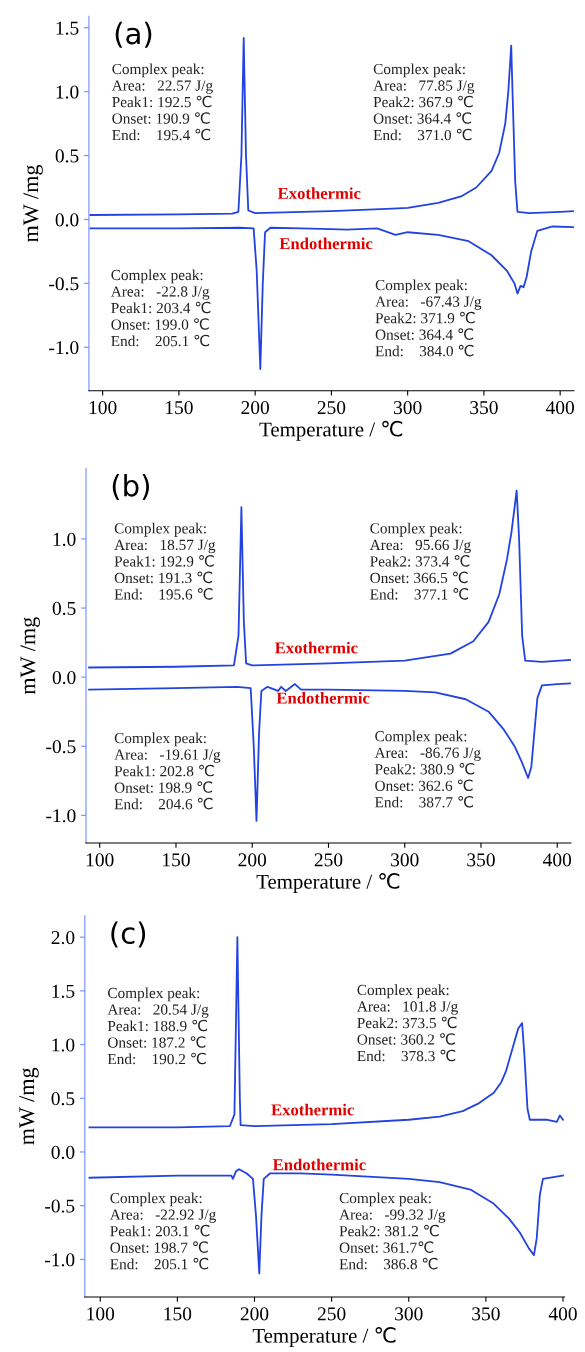 The image size is (585, 1352). What do you see at coordinates (420, 561) in the screenshot?
I see `annotation: Complex peak: Area: 95.66 J/g Peak2: 373.4 ℃ Onset: 366.5 ℃ End: 377.1 ℃` at bounding box center [420, 561].